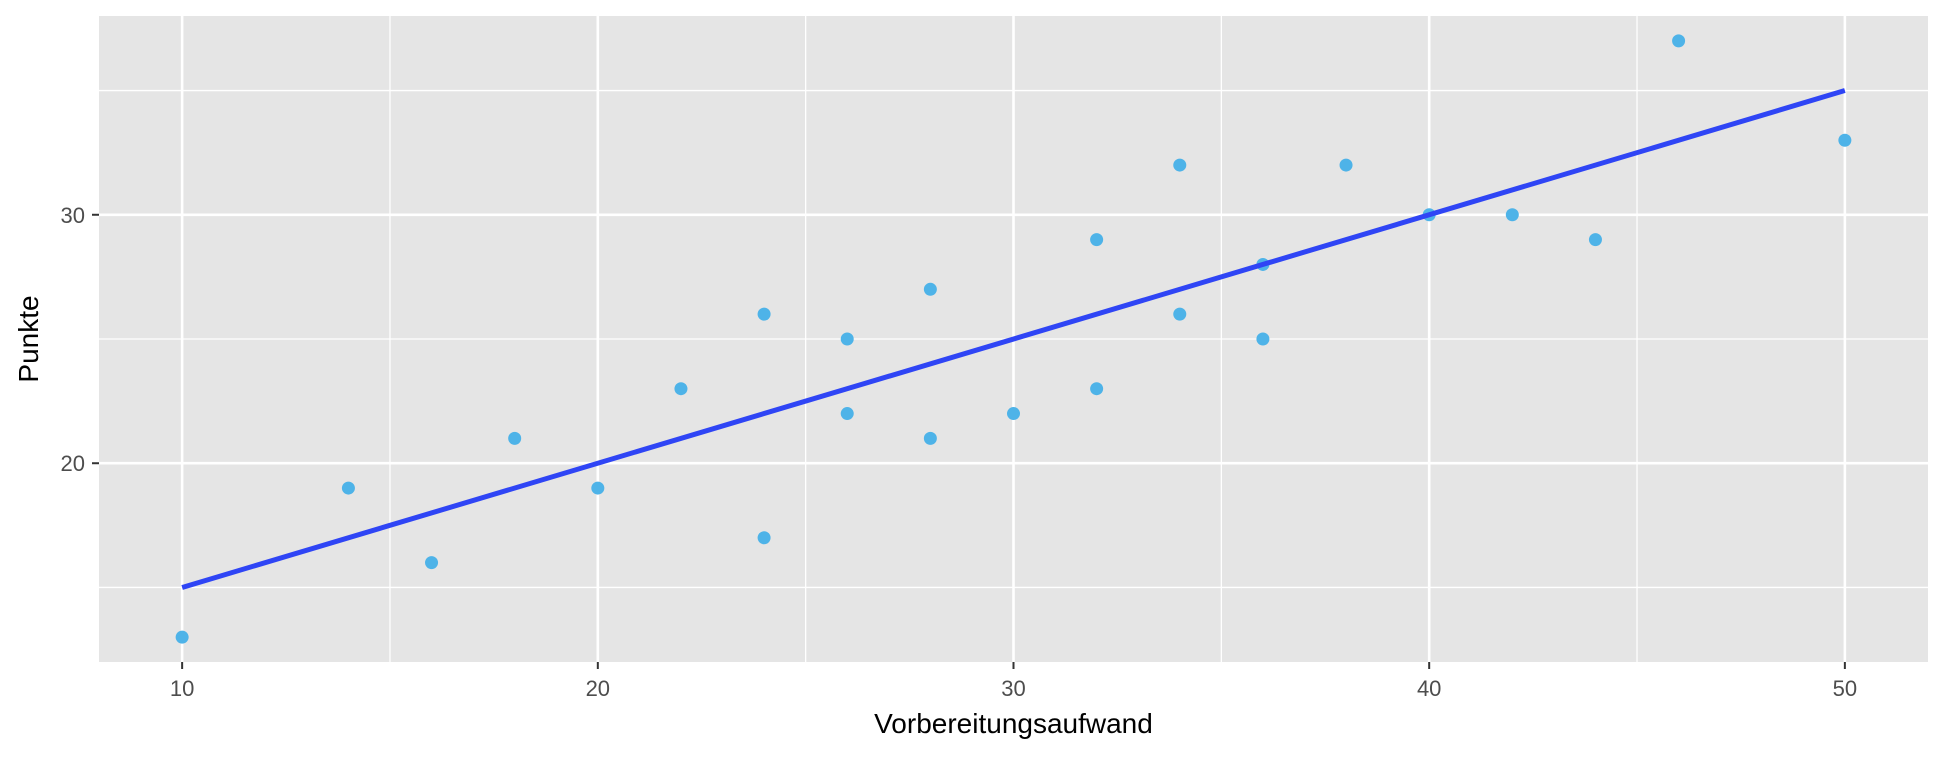  What do you see at coordinates (1429, 688) in the screenshot?
I see `x-tick-label: 40` at bounding box center [1429, 688].